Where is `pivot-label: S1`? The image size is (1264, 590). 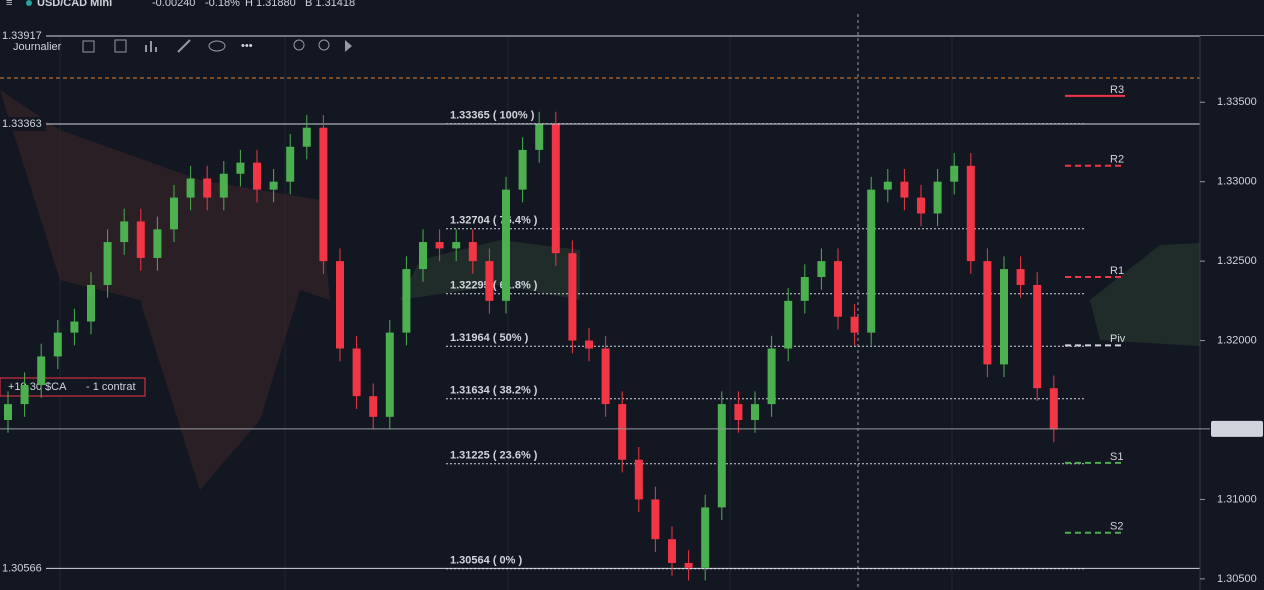 pivot-label: S1 is located at coordinates (1116, 457).